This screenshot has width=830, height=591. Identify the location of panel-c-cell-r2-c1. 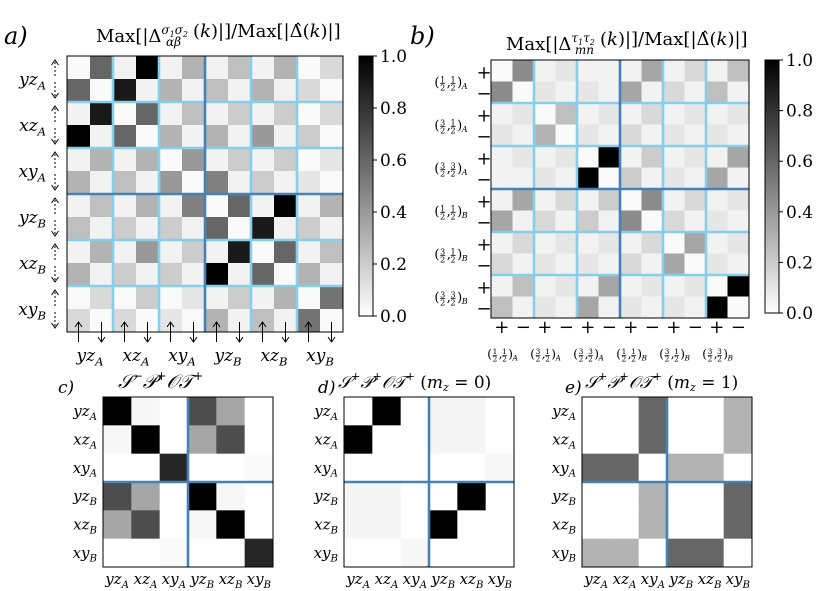
(146, 468).